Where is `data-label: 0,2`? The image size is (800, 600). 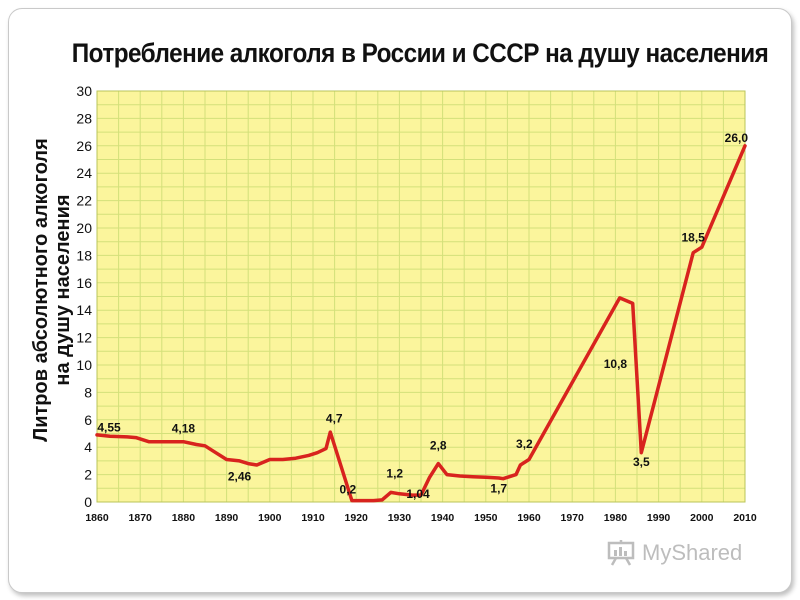
data-label: 0,2 is located at coordinates (348, 489).